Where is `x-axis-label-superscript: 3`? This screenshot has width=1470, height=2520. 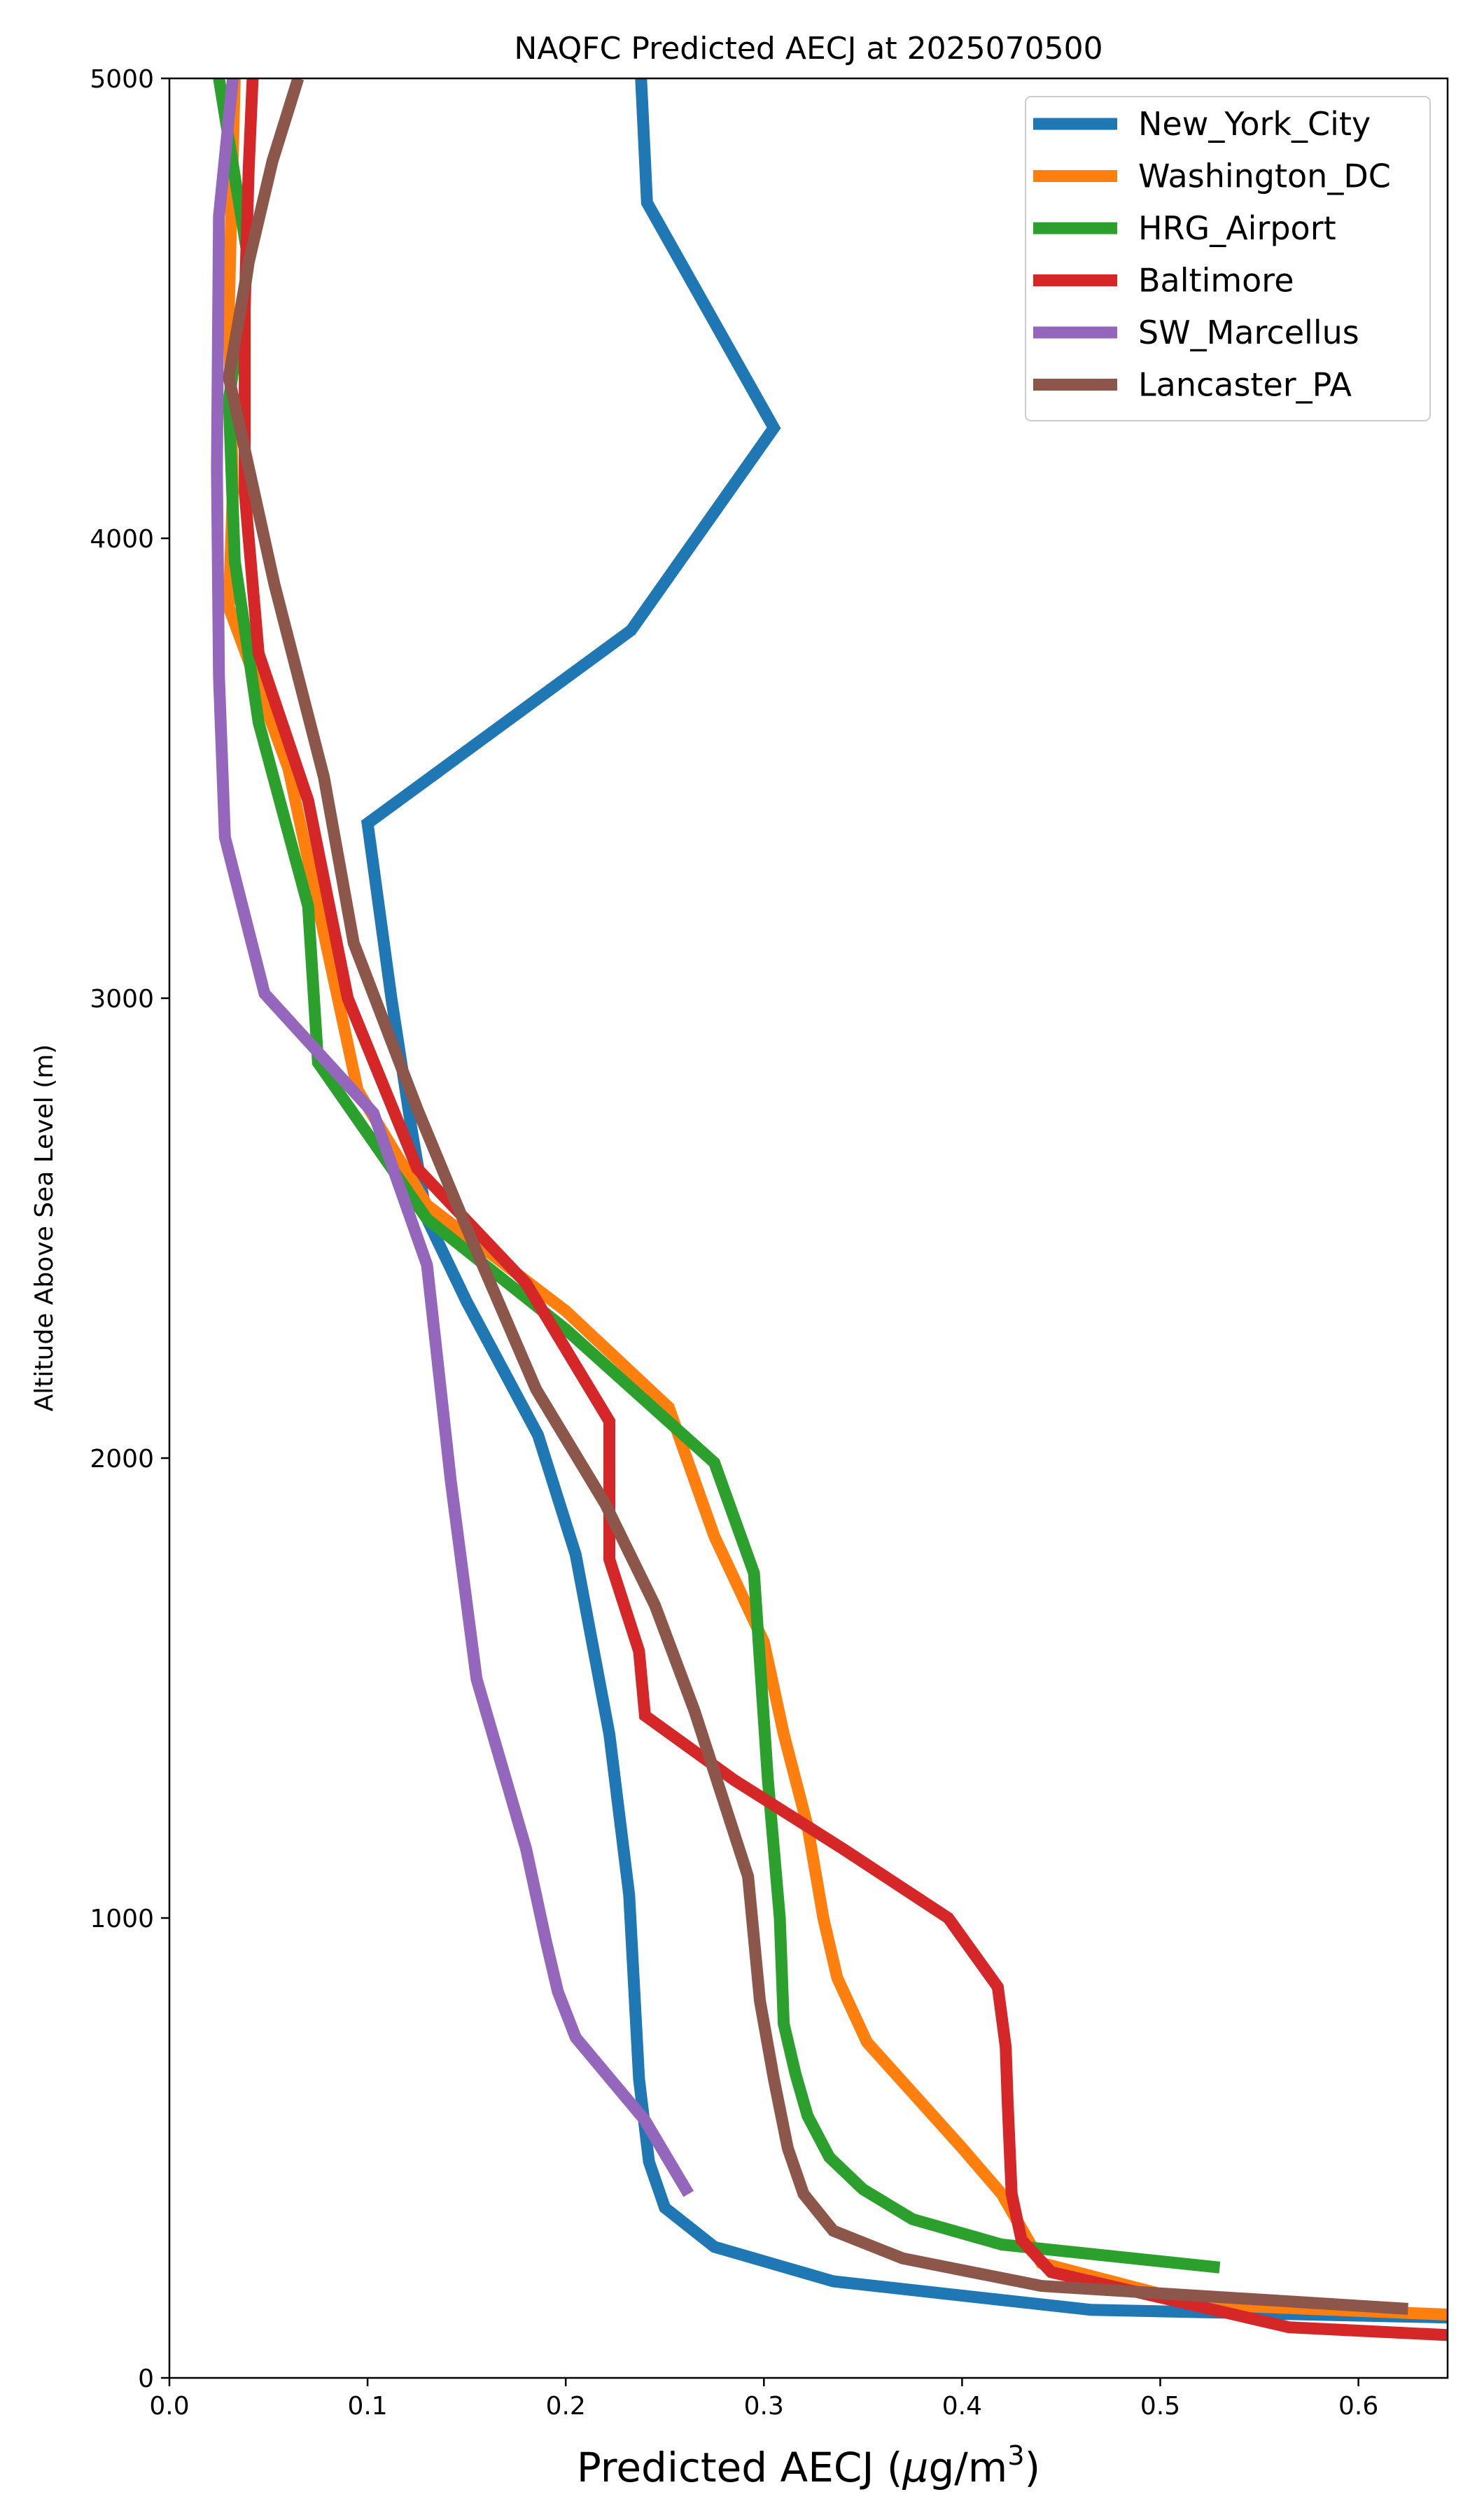 x-axis-label-superscript: 3 is located at coordinates (1015, 2455).